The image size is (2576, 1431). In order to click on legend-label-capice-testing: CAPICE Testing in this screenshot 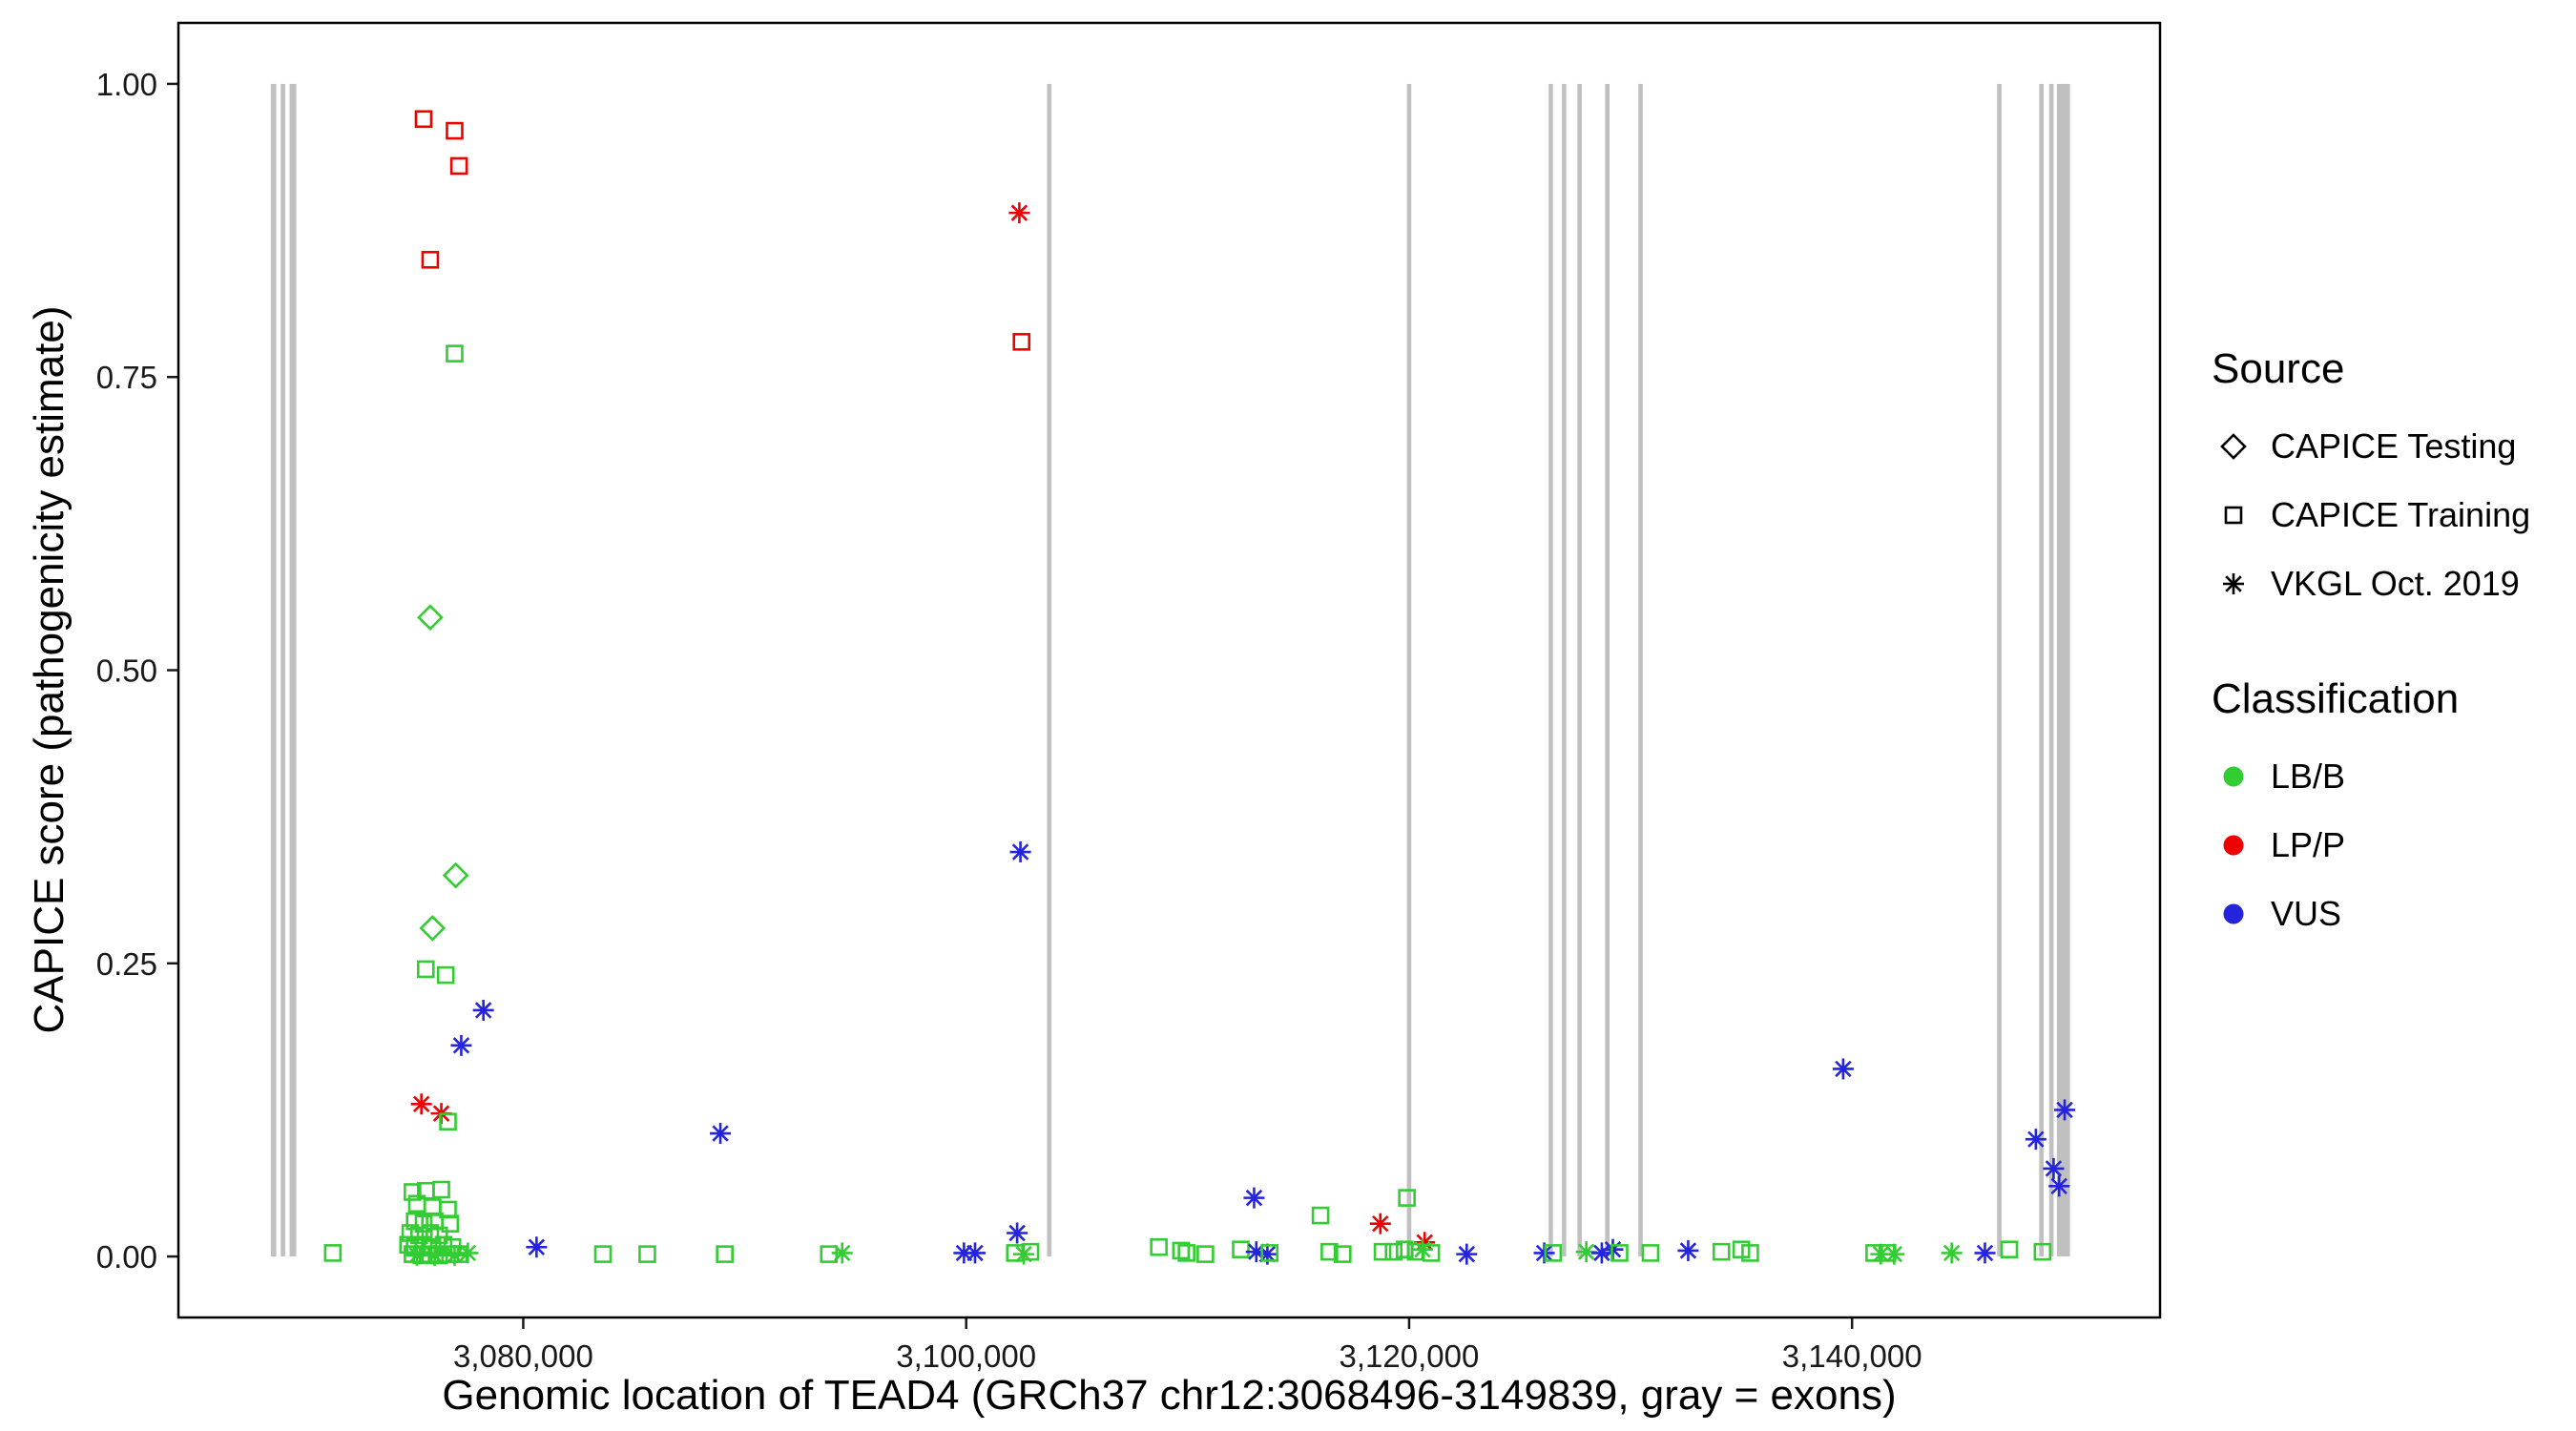, I will do `click(2394, 446)`.